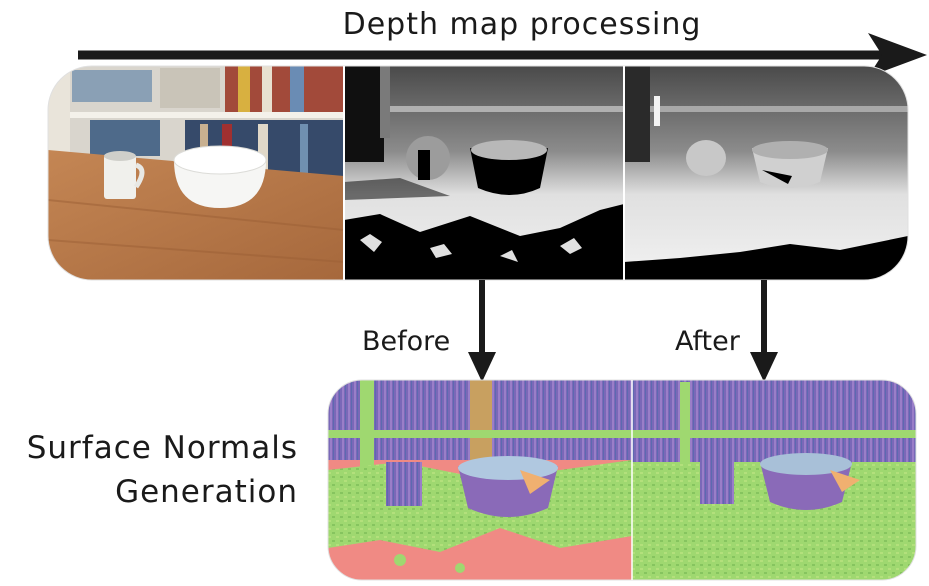  What do you see at coordinates (480, 480) in the screenshot?
I see `normals-before` at bounding box center [480, 480].